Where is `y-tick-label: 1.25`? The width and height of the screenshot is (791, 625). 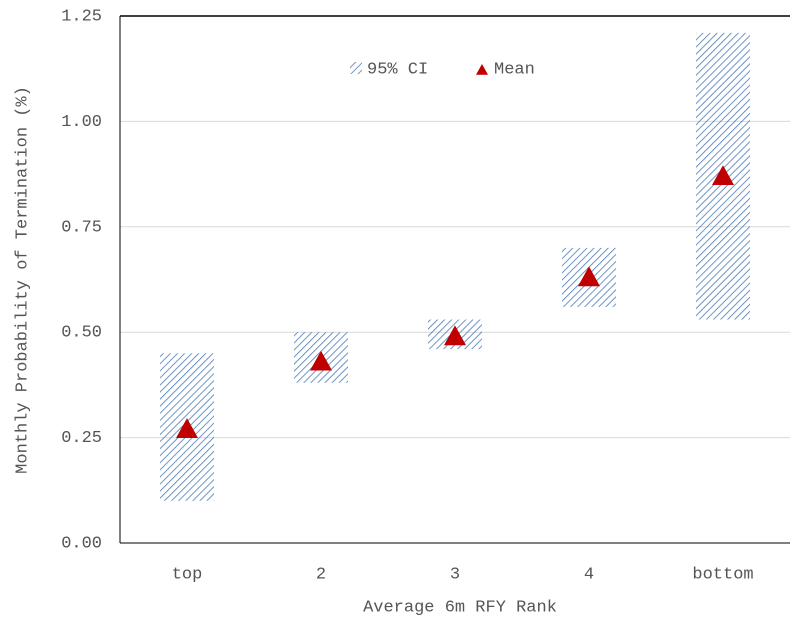
y-tick-label: 1.25 is located at coordinates (81, 16).